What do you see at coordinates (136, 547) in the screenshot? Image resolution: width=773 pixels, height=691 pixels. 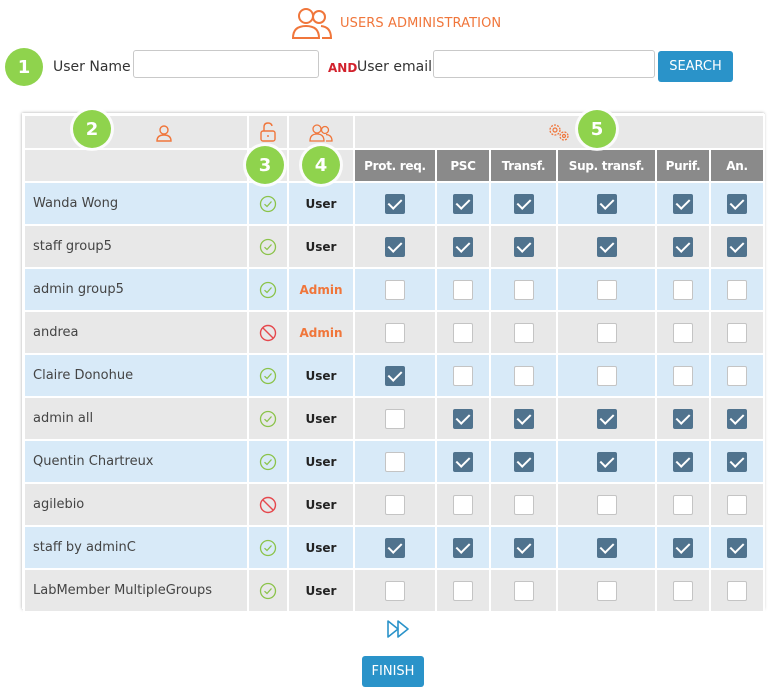 I see `user-name-cell: staff by adminC` at bounding box center [136, 547].